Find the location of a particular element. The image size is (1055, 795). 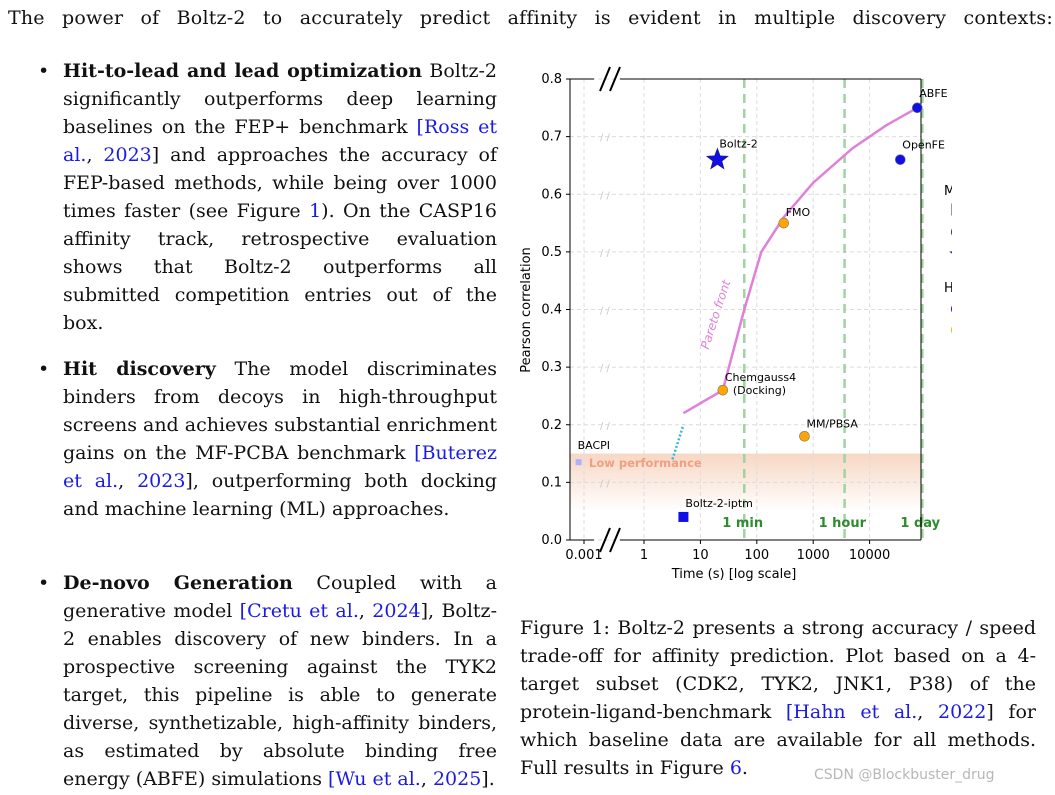

y-tick-label: 0.0 is located at coordinates (551, 540).